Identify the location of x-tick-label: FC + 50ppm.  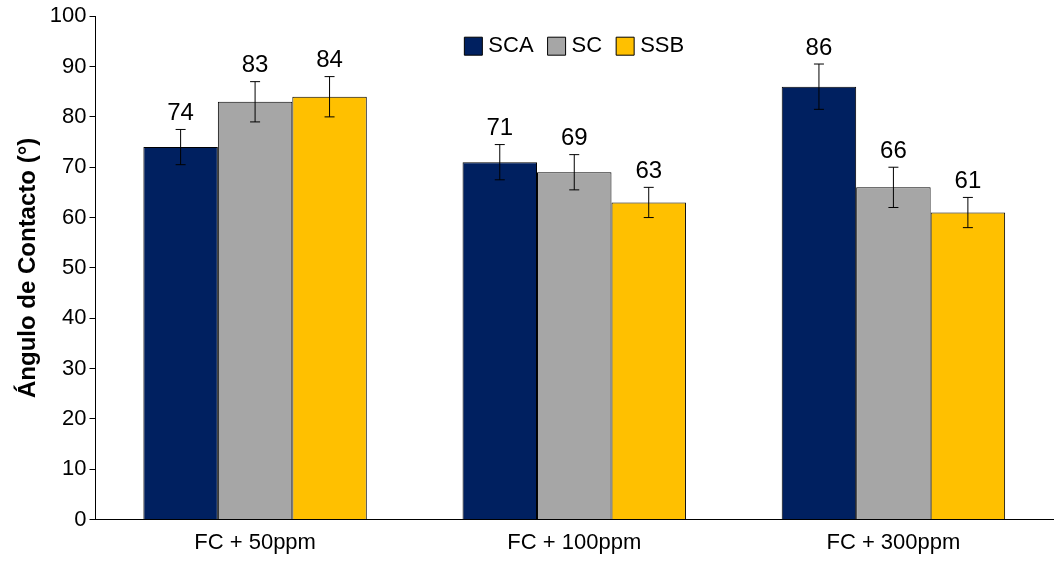
(255, 541).